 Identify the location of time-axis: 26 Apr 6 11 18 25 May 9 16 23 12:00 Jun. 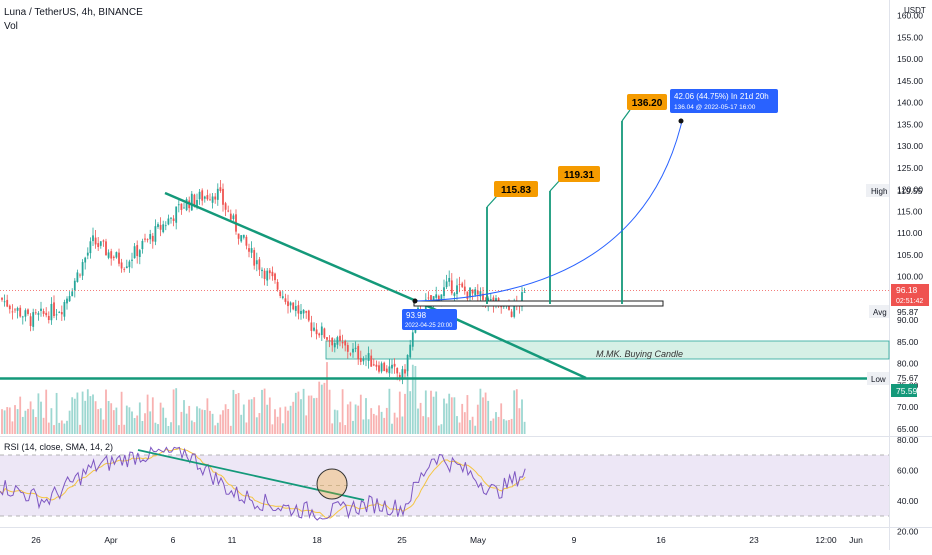
(447, 540).